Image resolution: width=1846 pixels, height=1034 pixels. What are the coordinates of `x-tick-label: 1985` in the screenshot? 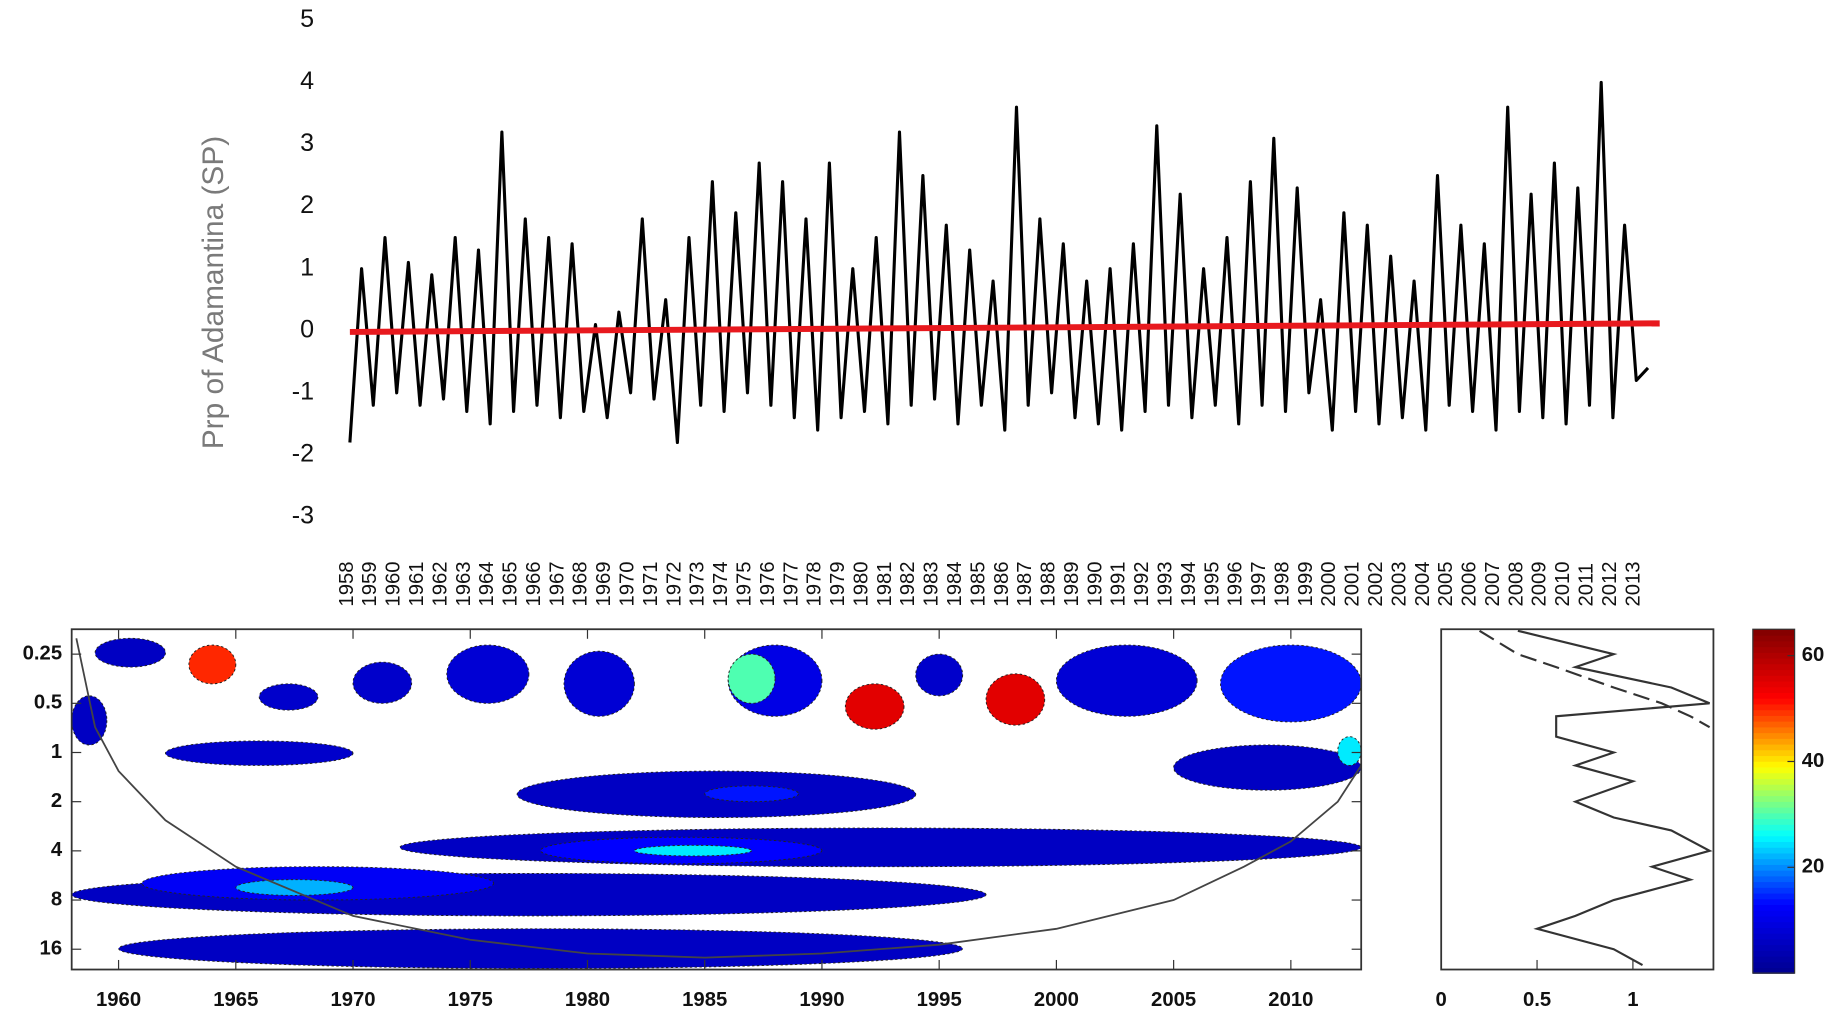 It's located at (978, 583).